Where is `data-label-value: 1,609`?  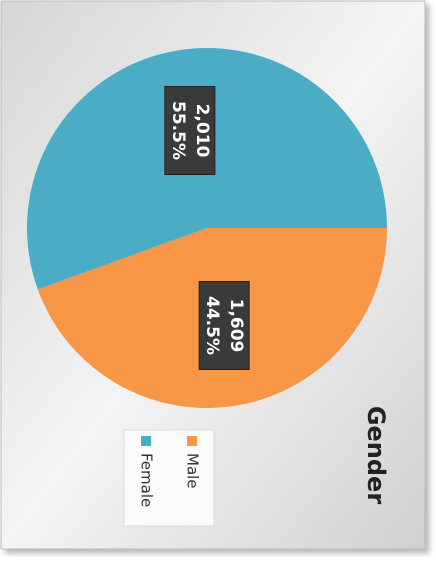 data-label-value: 1,609 is located at coordinates (236, 326).